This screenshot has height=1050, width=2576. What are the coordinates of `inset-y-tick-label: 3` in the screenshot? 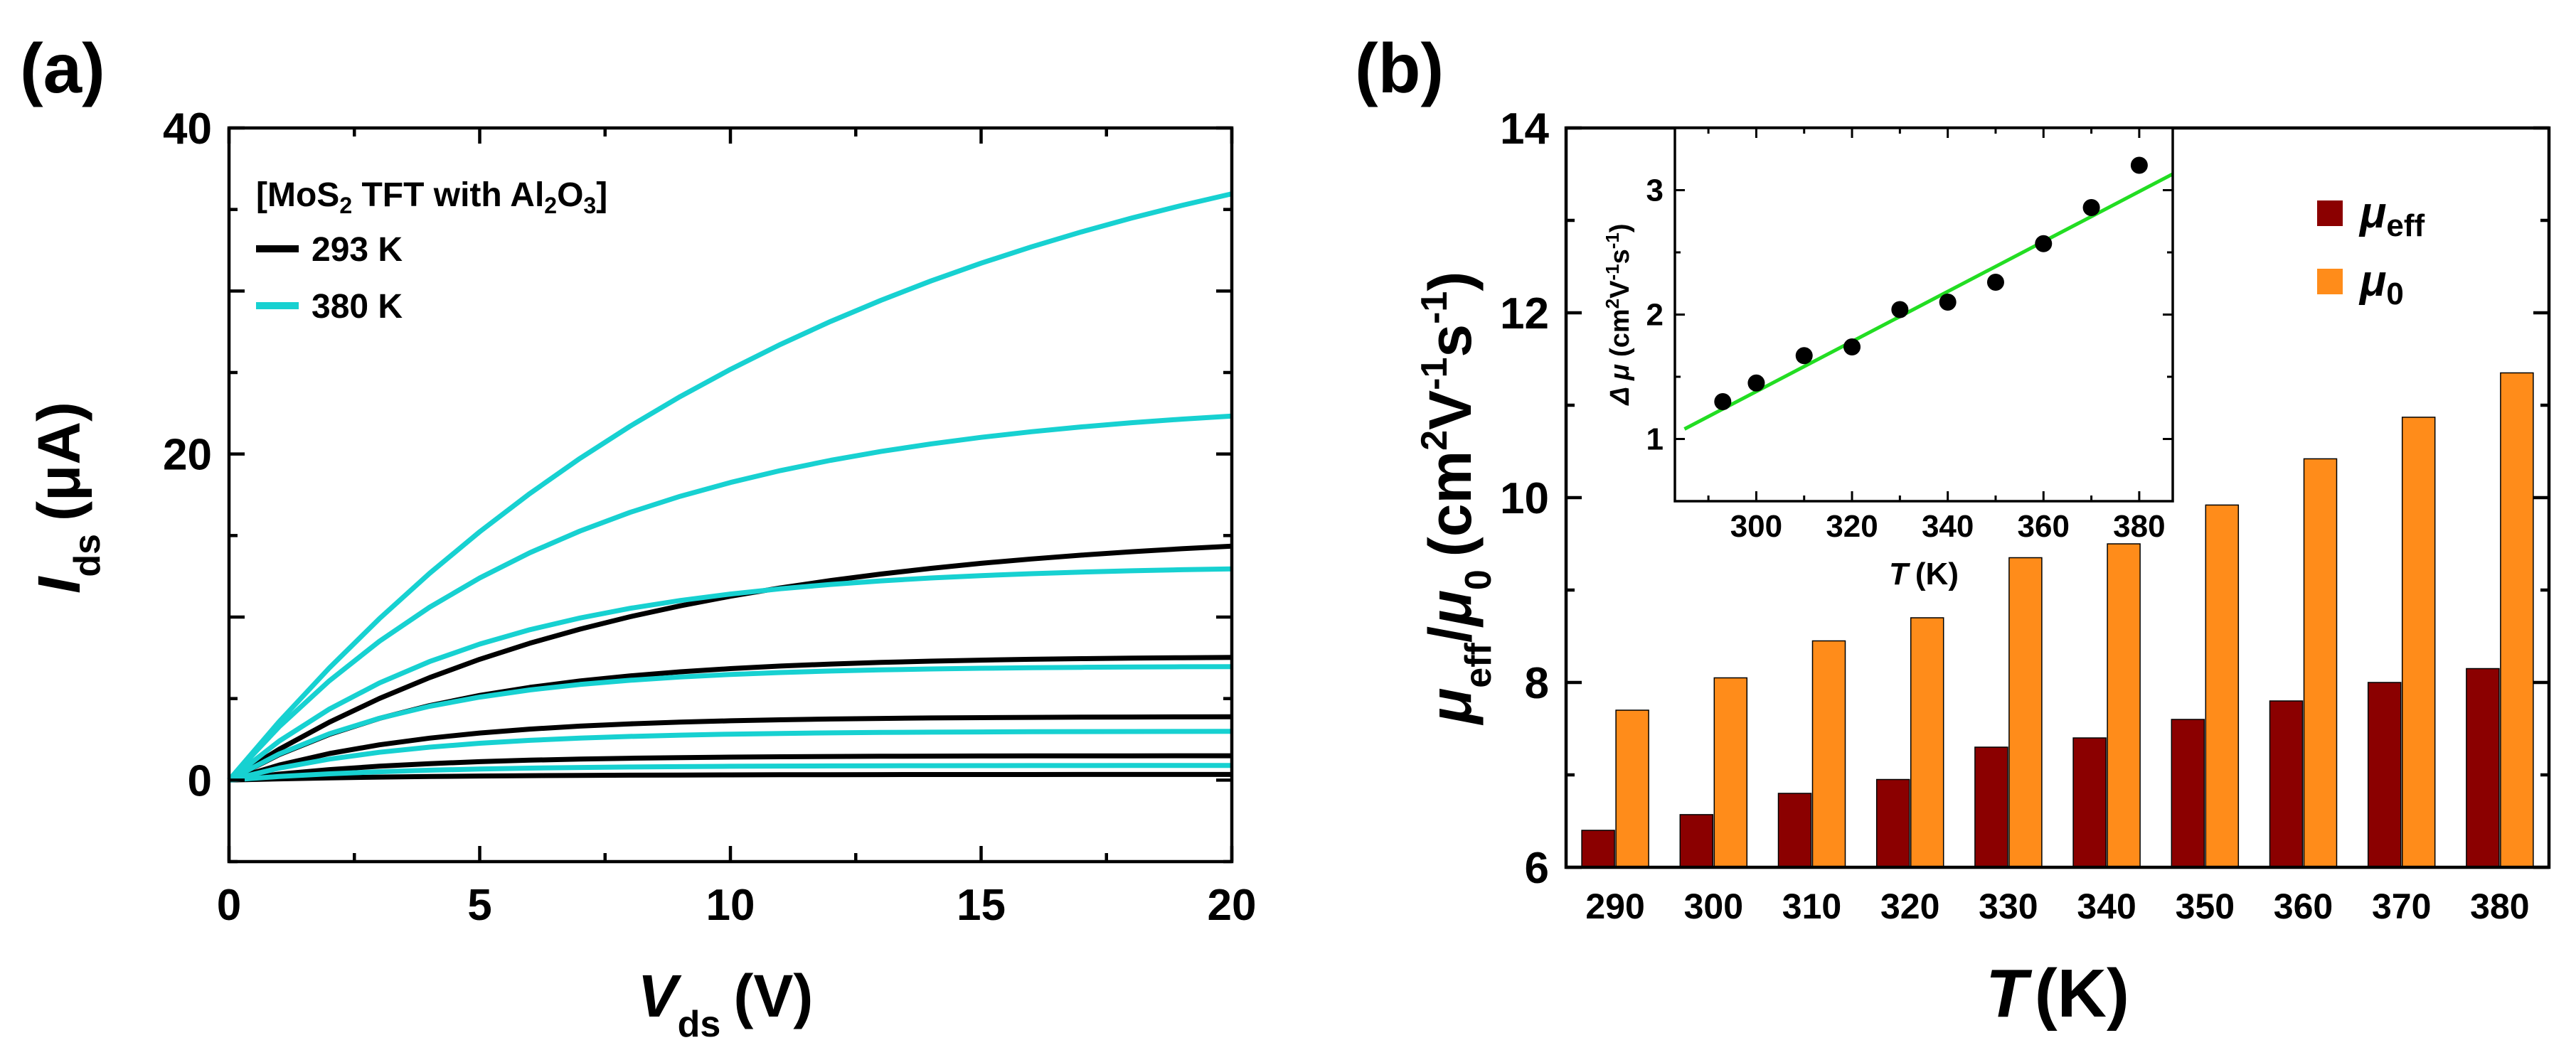 It's located at (1655, 191).